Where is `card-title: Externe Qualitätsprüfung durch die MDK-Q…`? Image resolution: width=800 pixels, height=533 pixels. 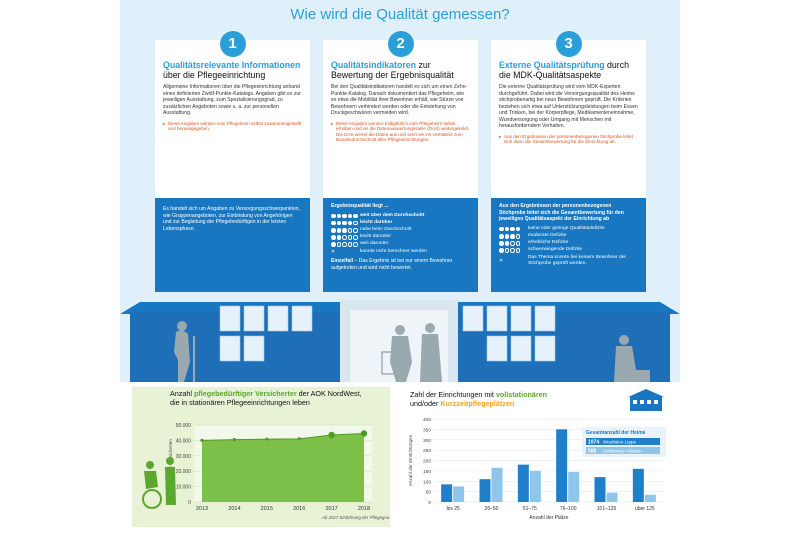
card-title: Externe Qualitätsprüfung durch die MDK-Q… is located at coordinates (564, 70).